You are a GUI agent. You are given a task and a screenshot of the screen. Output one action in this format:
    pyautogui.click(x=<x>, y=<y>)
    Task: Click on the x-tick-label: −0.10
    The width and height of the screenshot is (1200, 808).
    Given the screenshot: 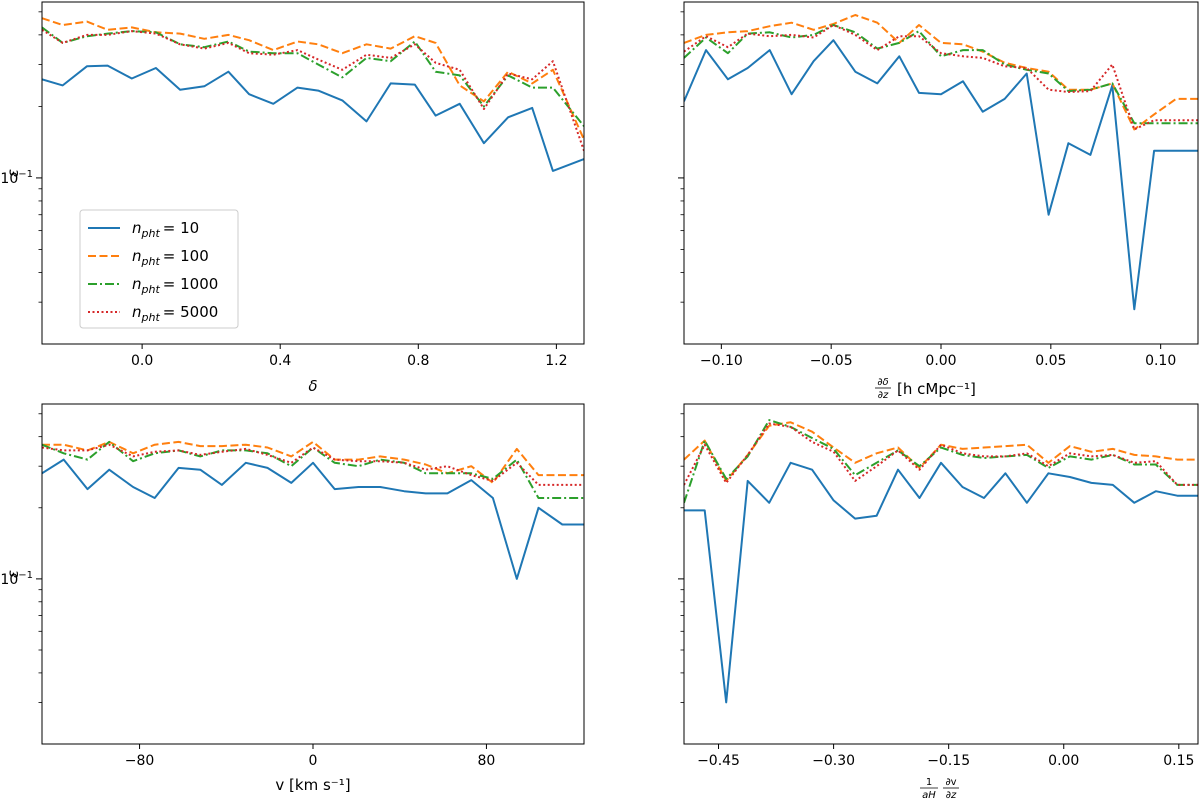 What is the action you would take?
    pyautogui.click(x=721, y=361)
    